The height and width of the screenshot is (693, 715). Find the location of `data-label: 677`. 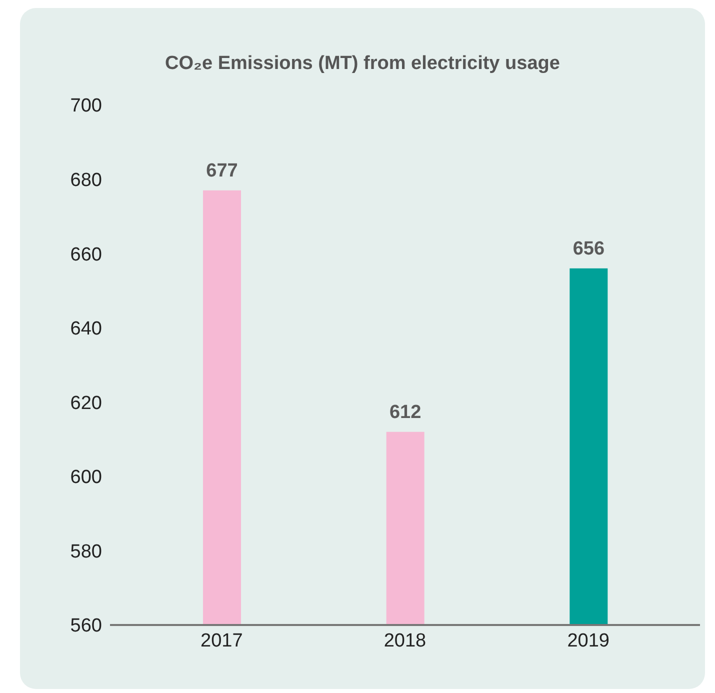

data-label: 677 is located at coordinates (222, 171).